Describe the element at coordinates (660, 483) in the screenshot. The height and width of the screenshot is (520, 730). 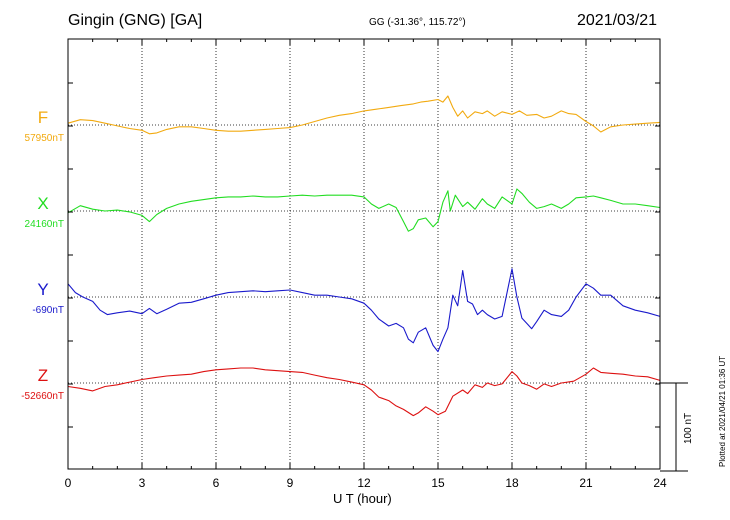
I see `x-tick-label: 24` at that location.